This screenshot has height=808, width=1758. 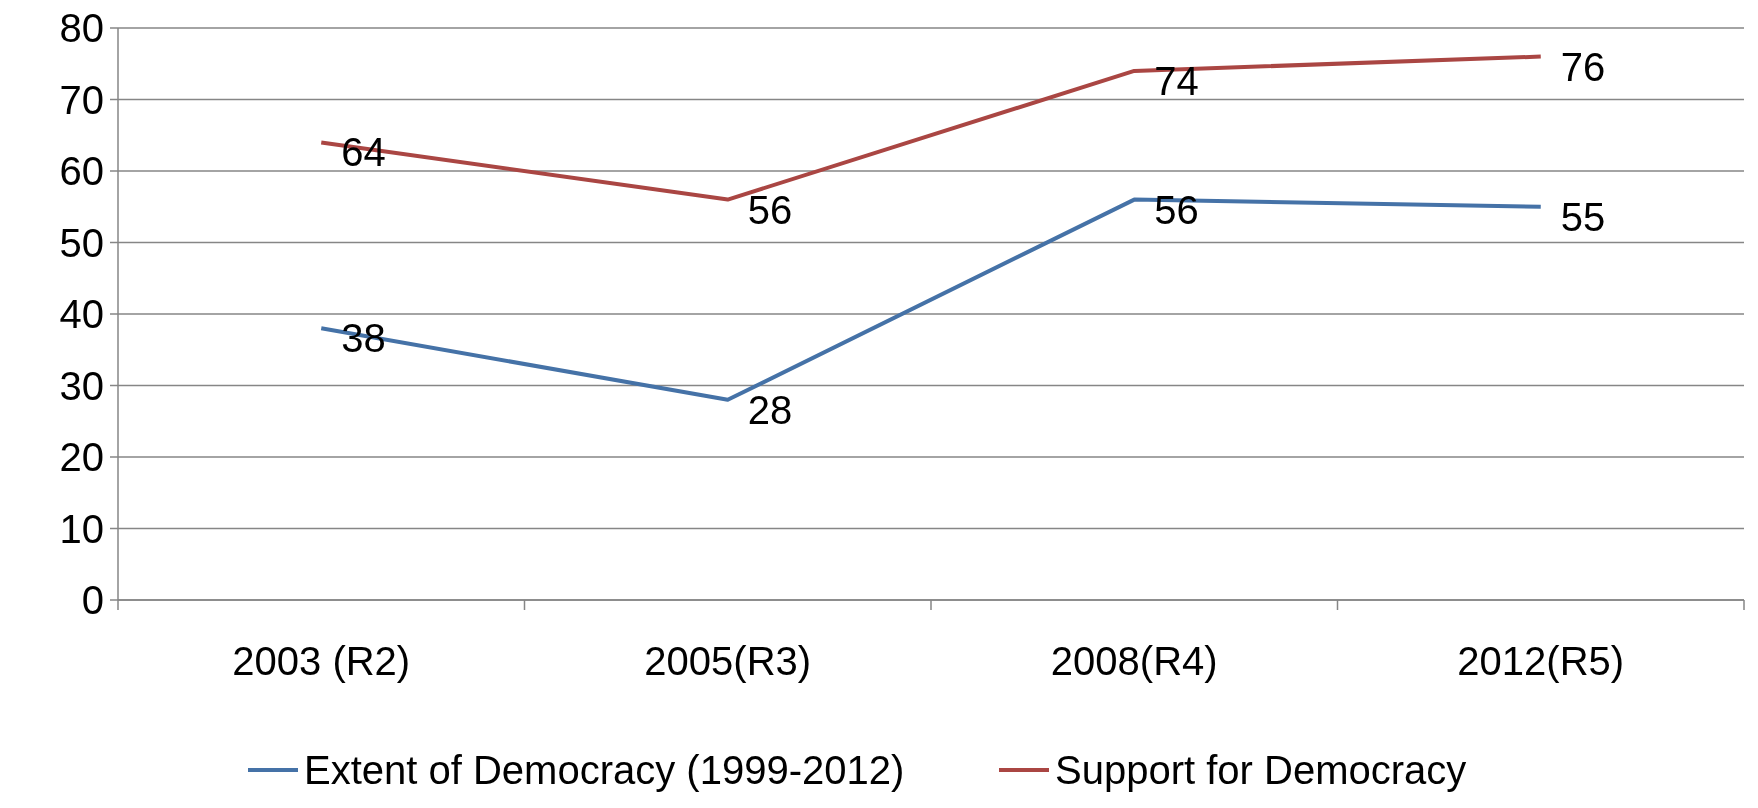 What do you see at coordinates (92, 600) in the screenshot?
I see `y-tick-label: 0` at bounding box center [92, 600].